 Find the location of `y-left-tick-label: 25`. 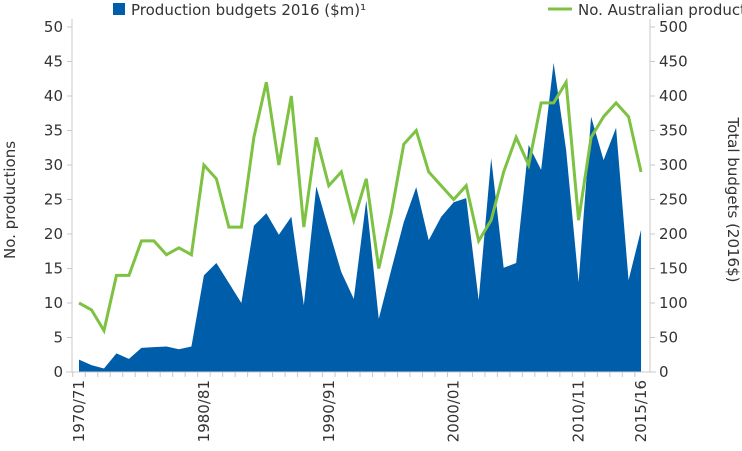

y-left-tick-label: 25 is located at coordinates (53, 200).